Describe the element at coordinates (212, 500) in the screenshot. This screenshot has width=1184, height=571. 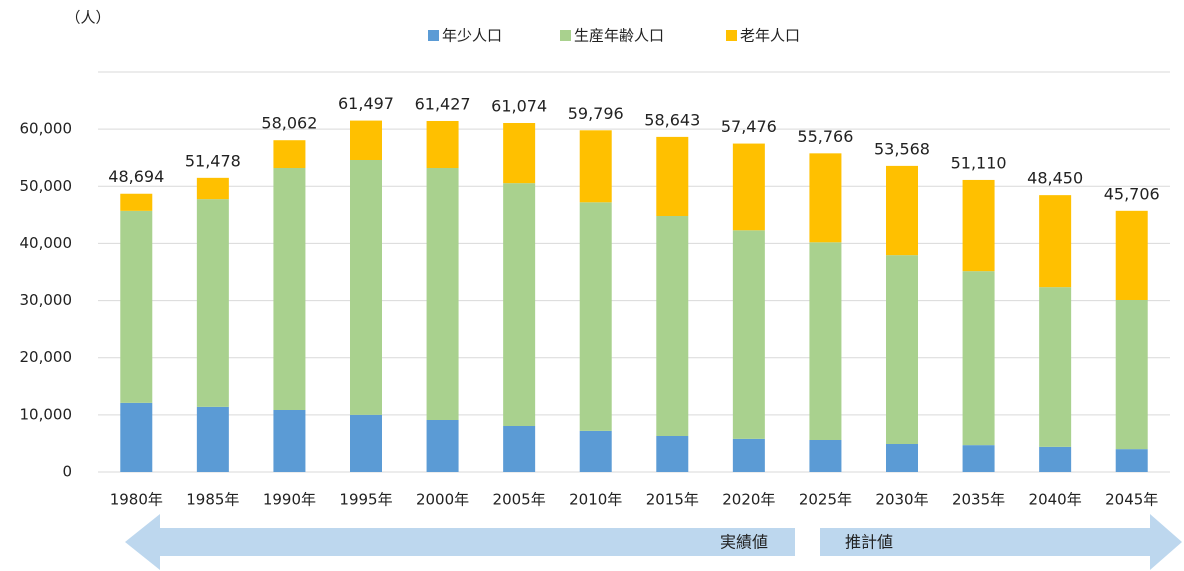
I see `x-tick-label: 1985年` at that location.